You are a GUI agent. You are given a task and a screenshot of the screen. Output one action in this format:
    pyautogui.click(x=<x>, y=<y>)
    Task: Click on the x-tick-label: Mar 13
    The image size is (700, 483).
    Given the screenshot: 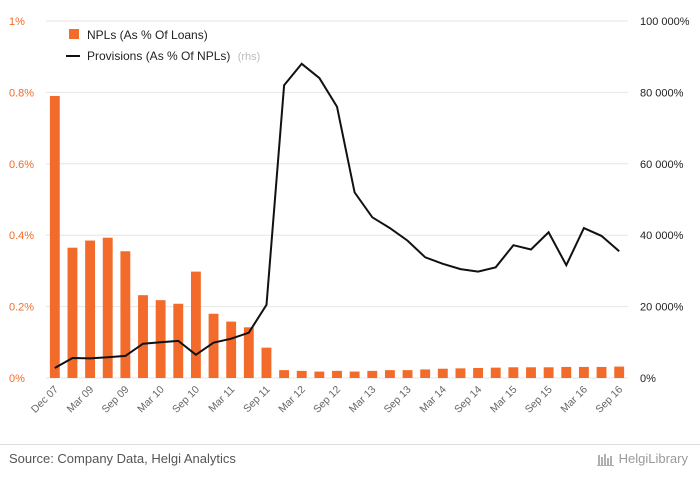 What is the action you would take?
    pyautogui.click(x=363, y=400)
    